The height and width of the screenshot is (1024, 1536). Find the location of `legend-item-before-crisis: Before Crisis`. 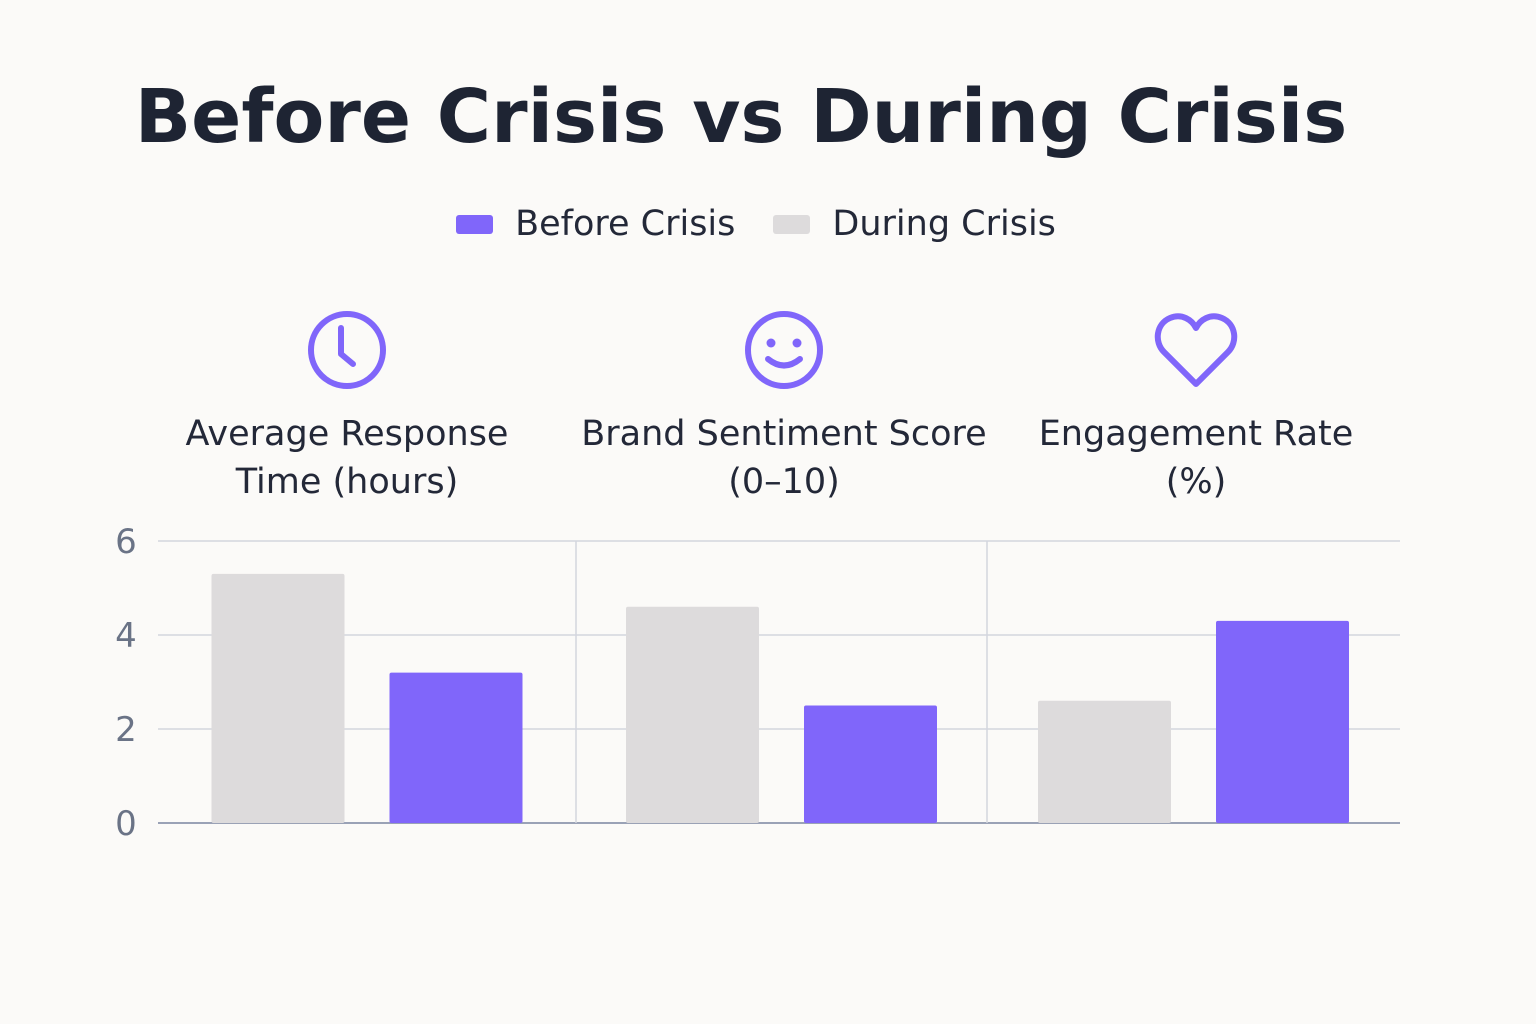

legend-item-before-crisis: Before Crisis is located at coordinates (595, 224).